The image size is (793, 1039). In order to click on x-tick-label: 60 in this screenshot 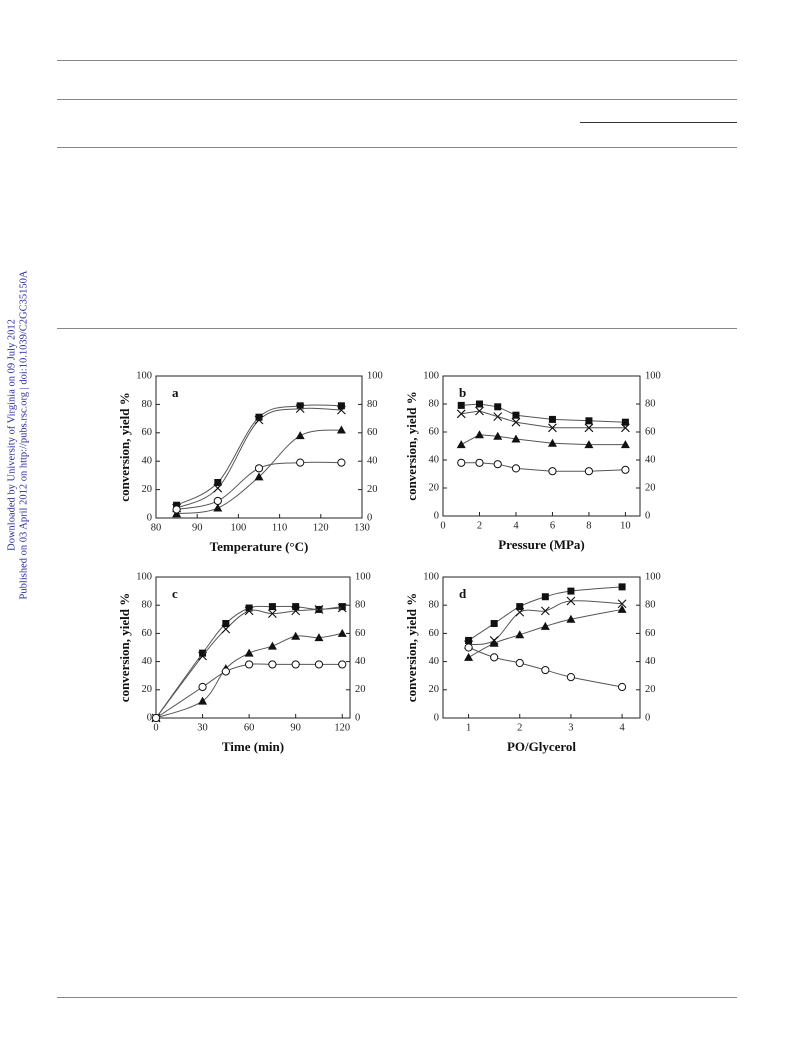, I will do `click(249, 727)`.